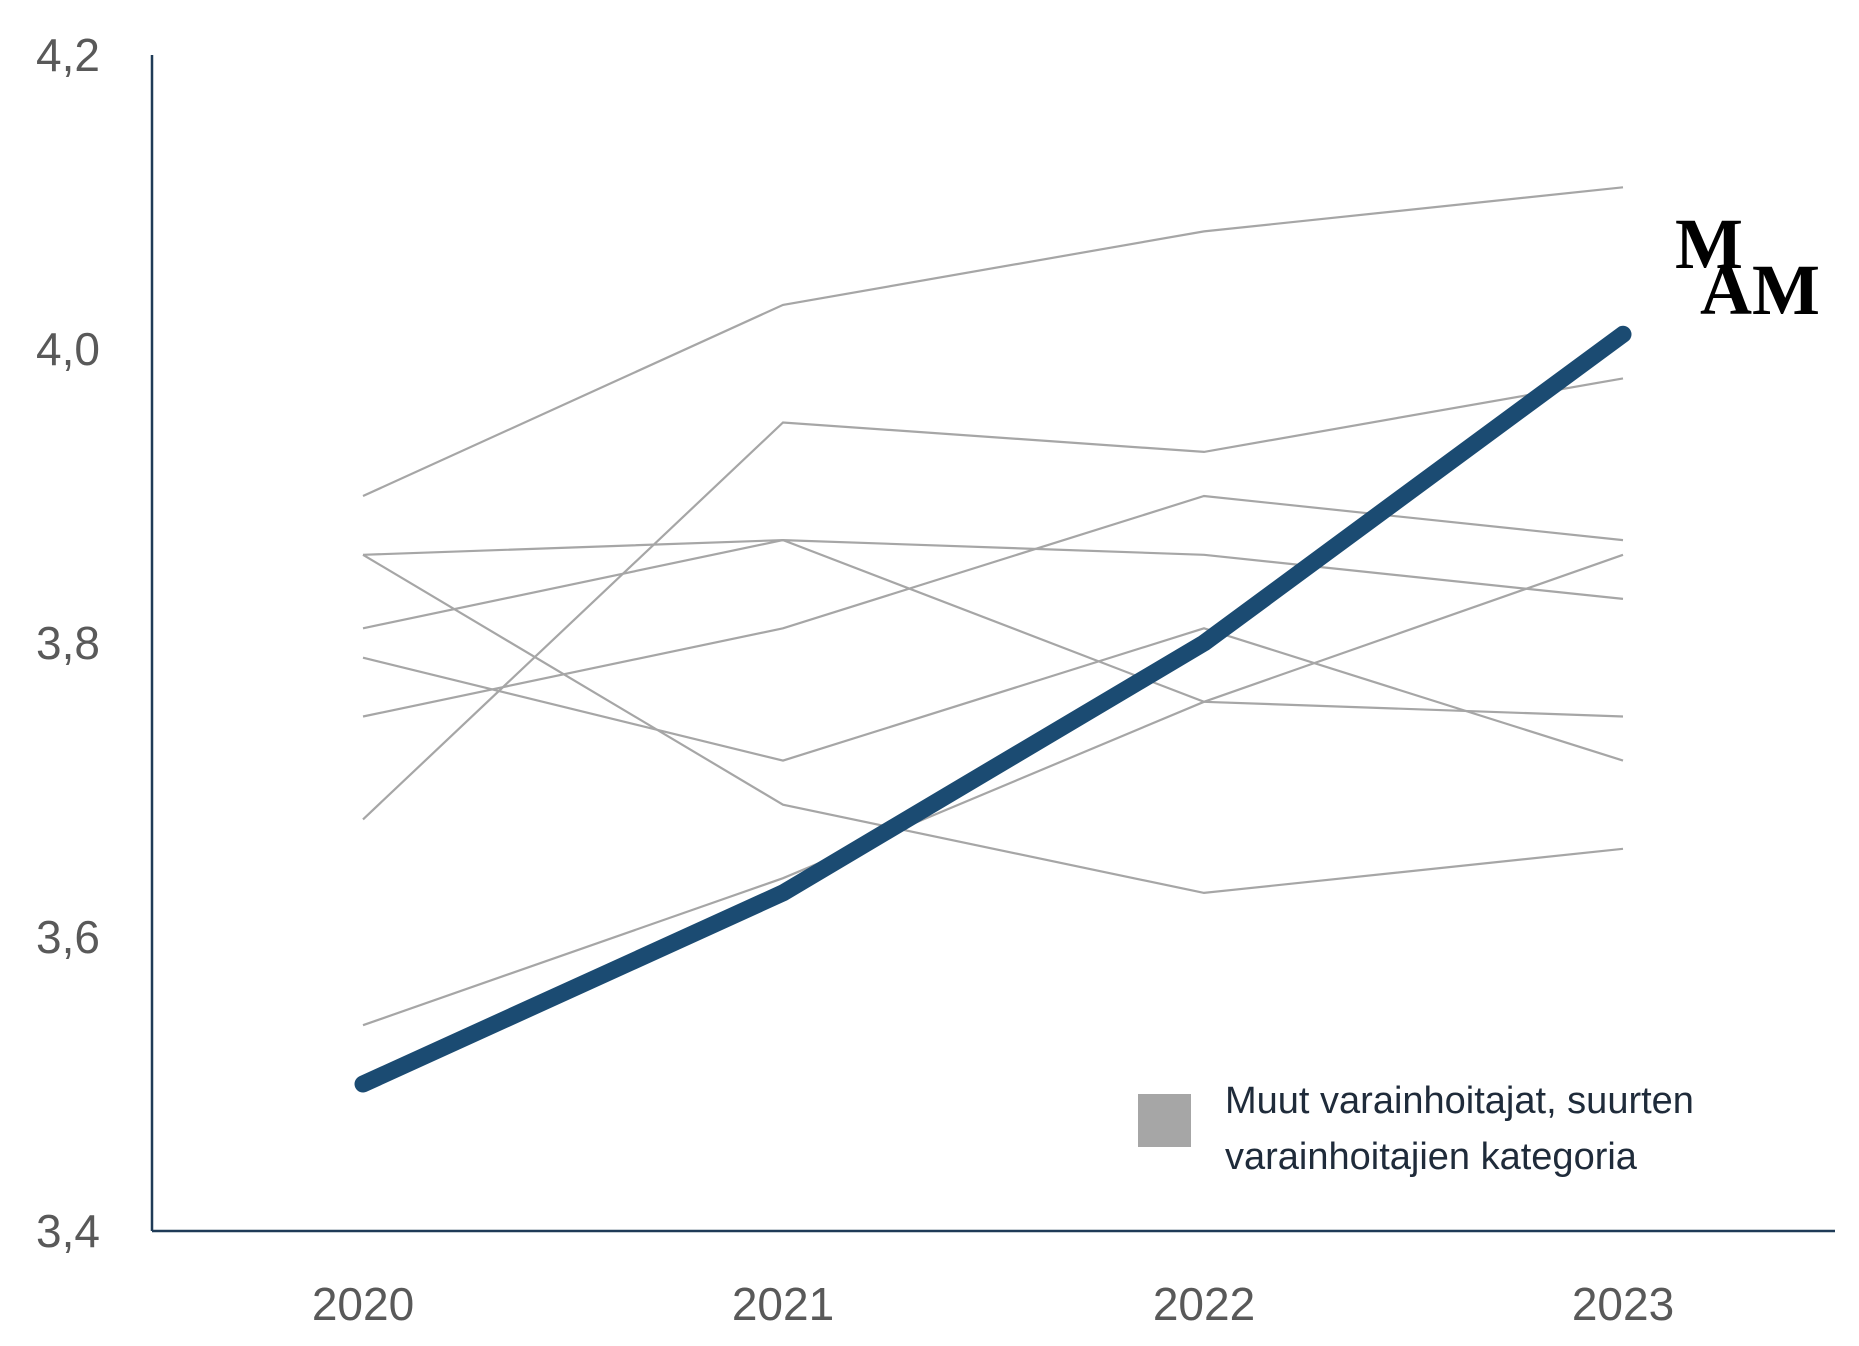  Describe the element at coordinates (1760, 290) in the screenshot. I see `logo-bottom-text: AM` at that location.